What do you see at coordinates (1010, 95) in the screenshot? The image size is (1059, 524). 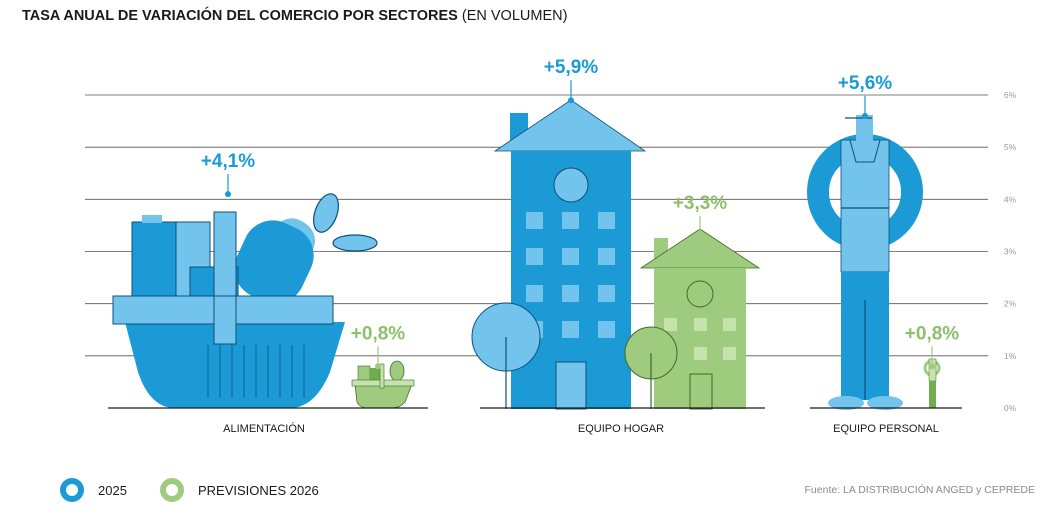 I see `y-tick-label: 6%` at bounding box center [1010, 95].